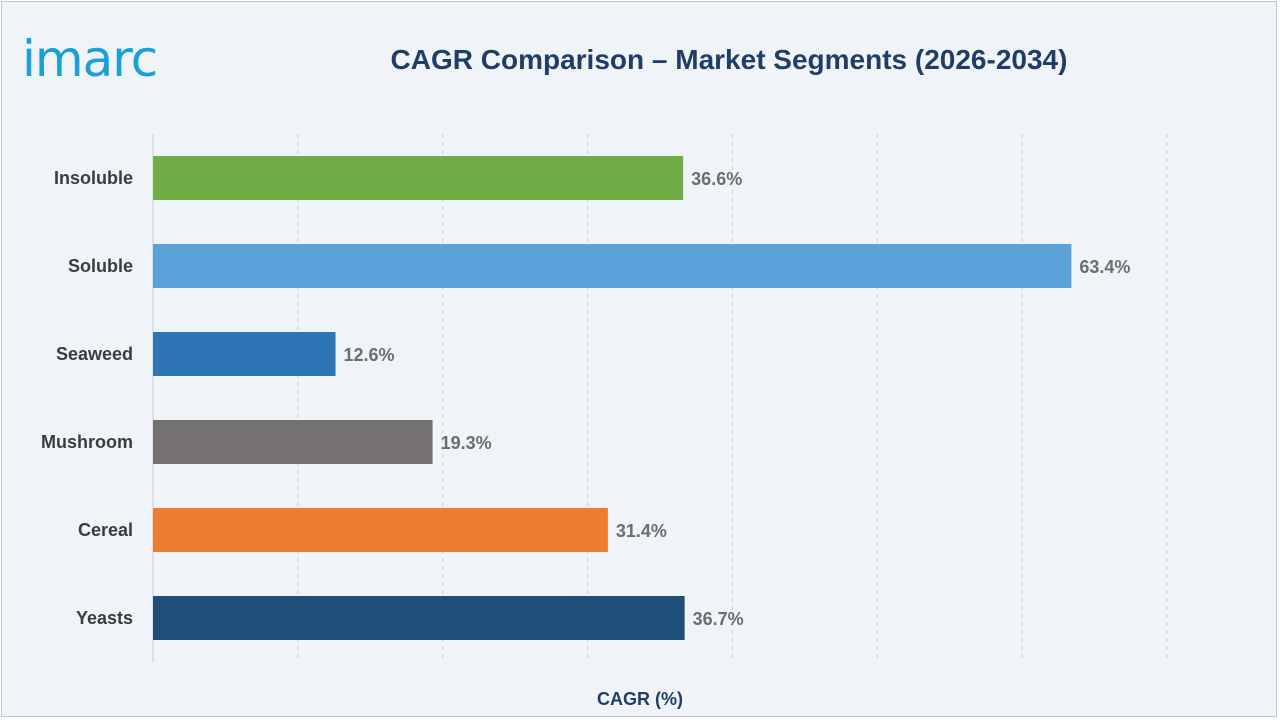 The height and width of the screenshot is (720, 1280). What do you see at coordinates (87, 442) in the screenshot?
I see `category-label: Mushroom` at bounding box center [87, 442].